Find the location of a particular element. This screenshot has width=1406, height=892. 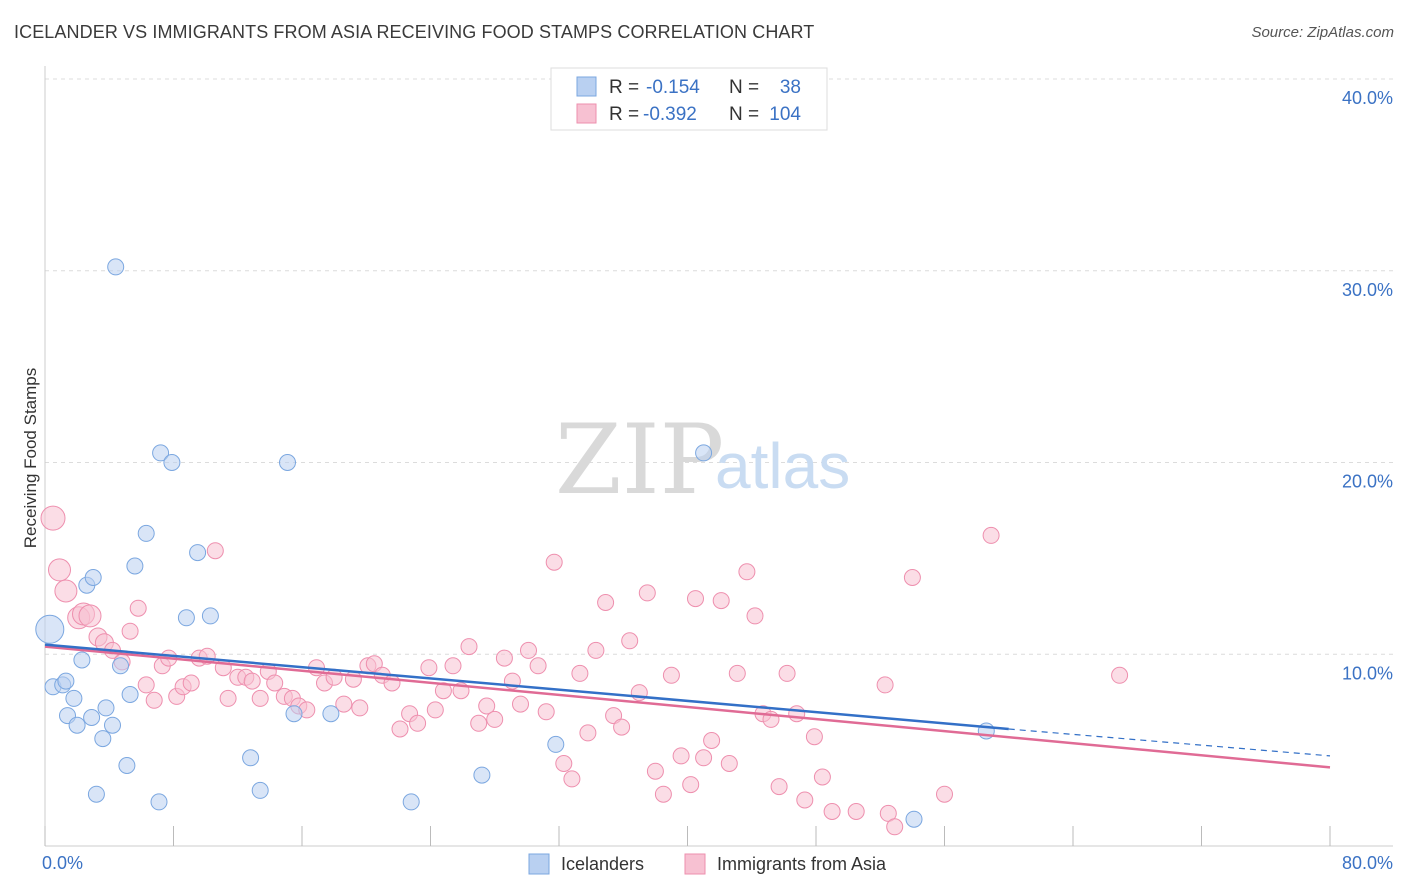

watermark-atlas: atlas is located at coordinates (782, 466).